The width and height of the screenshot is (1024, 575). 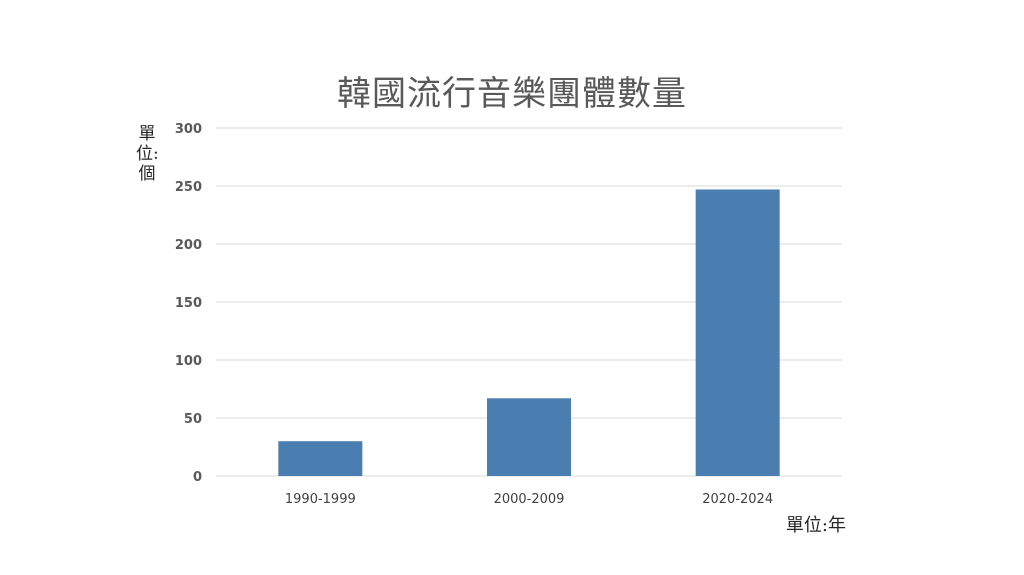 What do you see at coordinates (512, 94) in the screenshot?
I see `chart-title: 韓國流行音樂團體數量` at bounding box center [512, 94].